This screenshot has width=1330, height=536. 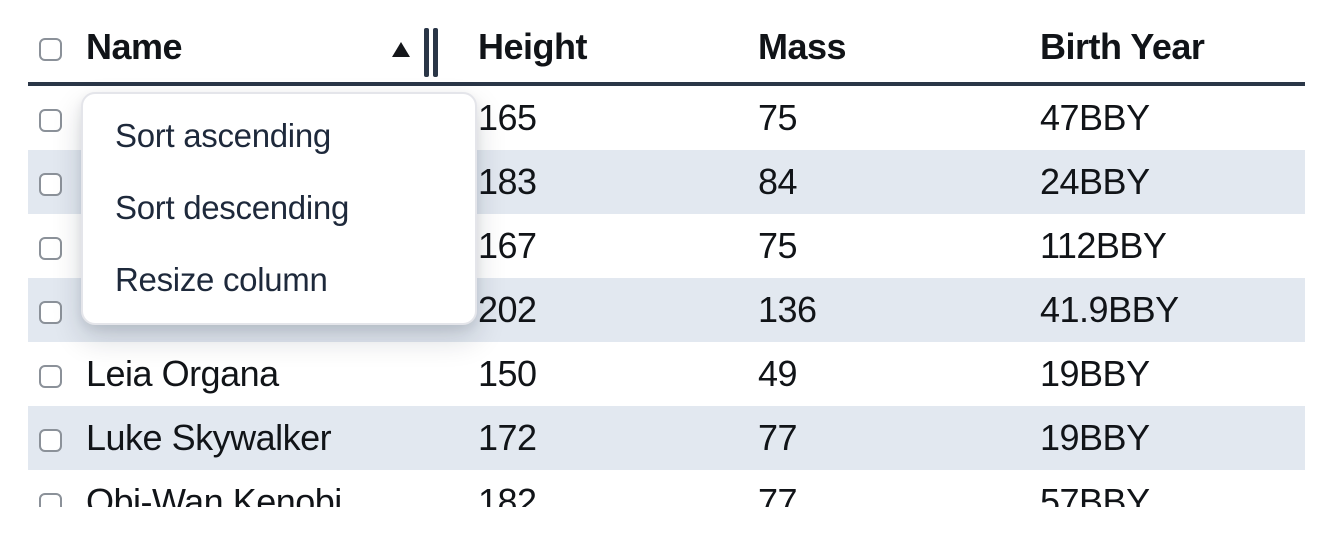 I want to click on menu-item-sort-ascending: Sort ascending, so click(x=223, y=135).